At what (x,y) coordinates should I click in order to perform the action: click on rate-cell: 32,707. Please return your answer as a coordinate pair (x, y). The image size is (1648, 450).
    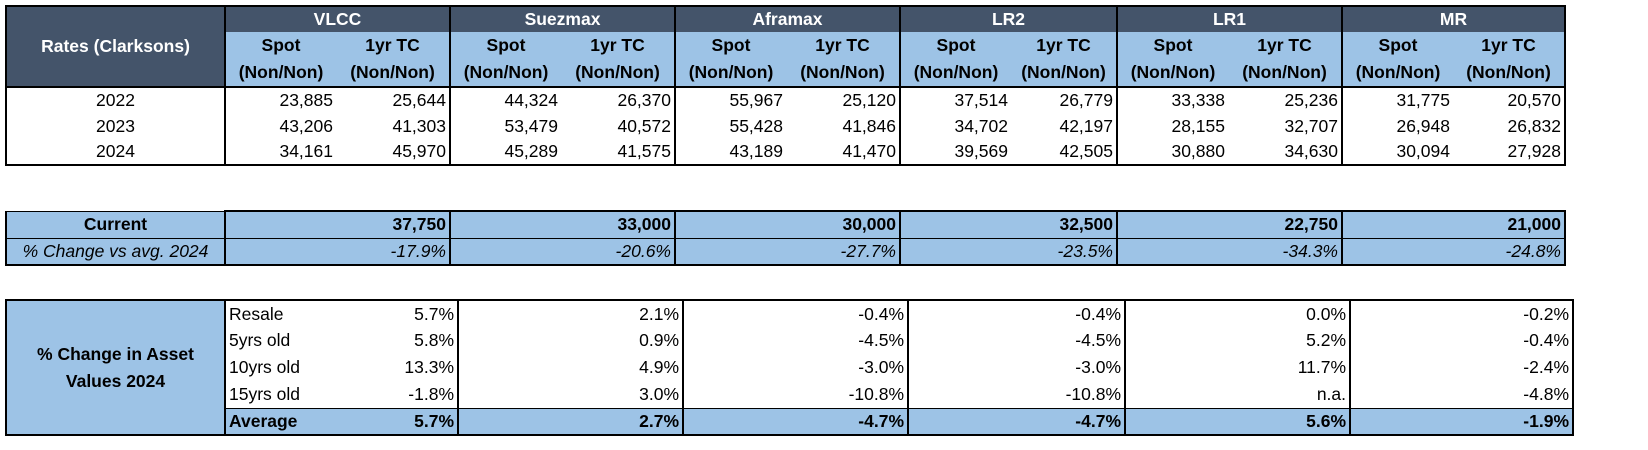
    Looking at the image, I should click on (1285, 126).